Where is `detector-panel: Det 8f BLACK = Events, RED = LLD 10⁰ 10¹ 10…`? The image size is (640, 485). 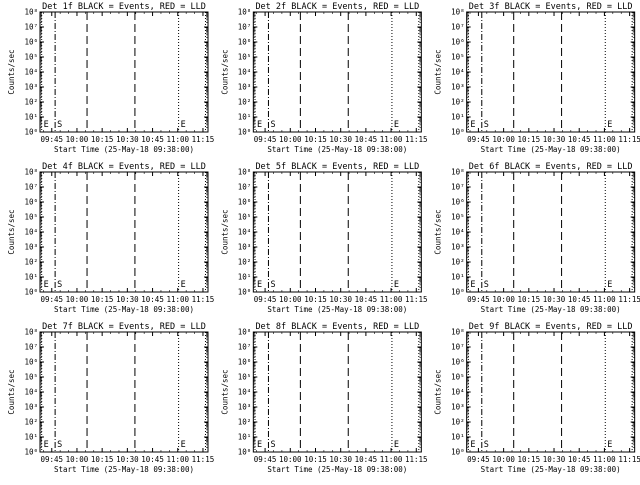
detector-panel: Det 8f BLACK = Events, RED = LLD 10⁰ 10¹ 10… is located at coordinates (323, 398).